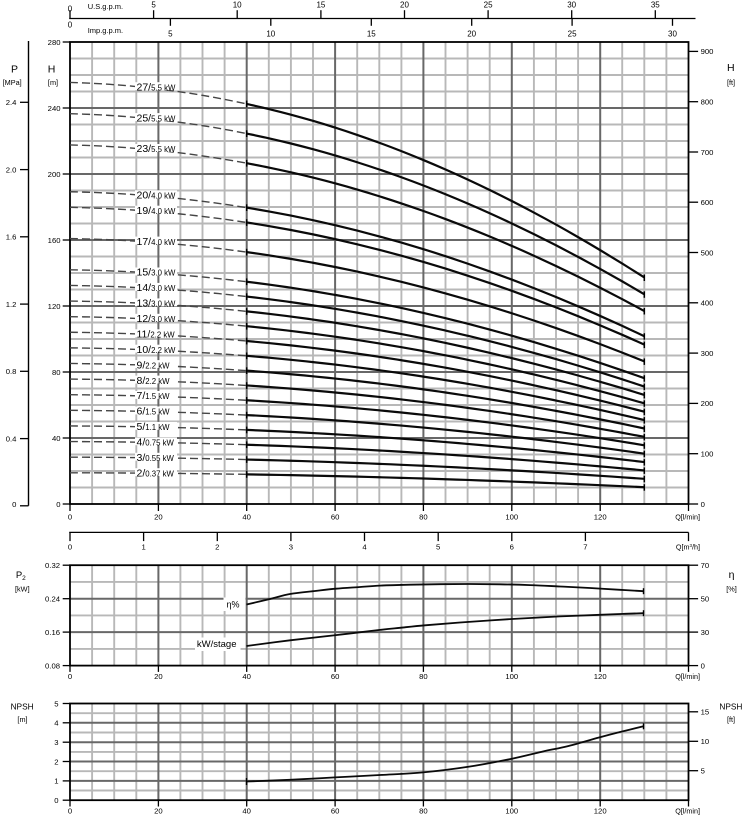 The width and height of the screenshot is (747, 826). Describe the element at coordinates (105, 6) in the screenshot. I see `svg-text: U.S.g.p.m.` at that location.